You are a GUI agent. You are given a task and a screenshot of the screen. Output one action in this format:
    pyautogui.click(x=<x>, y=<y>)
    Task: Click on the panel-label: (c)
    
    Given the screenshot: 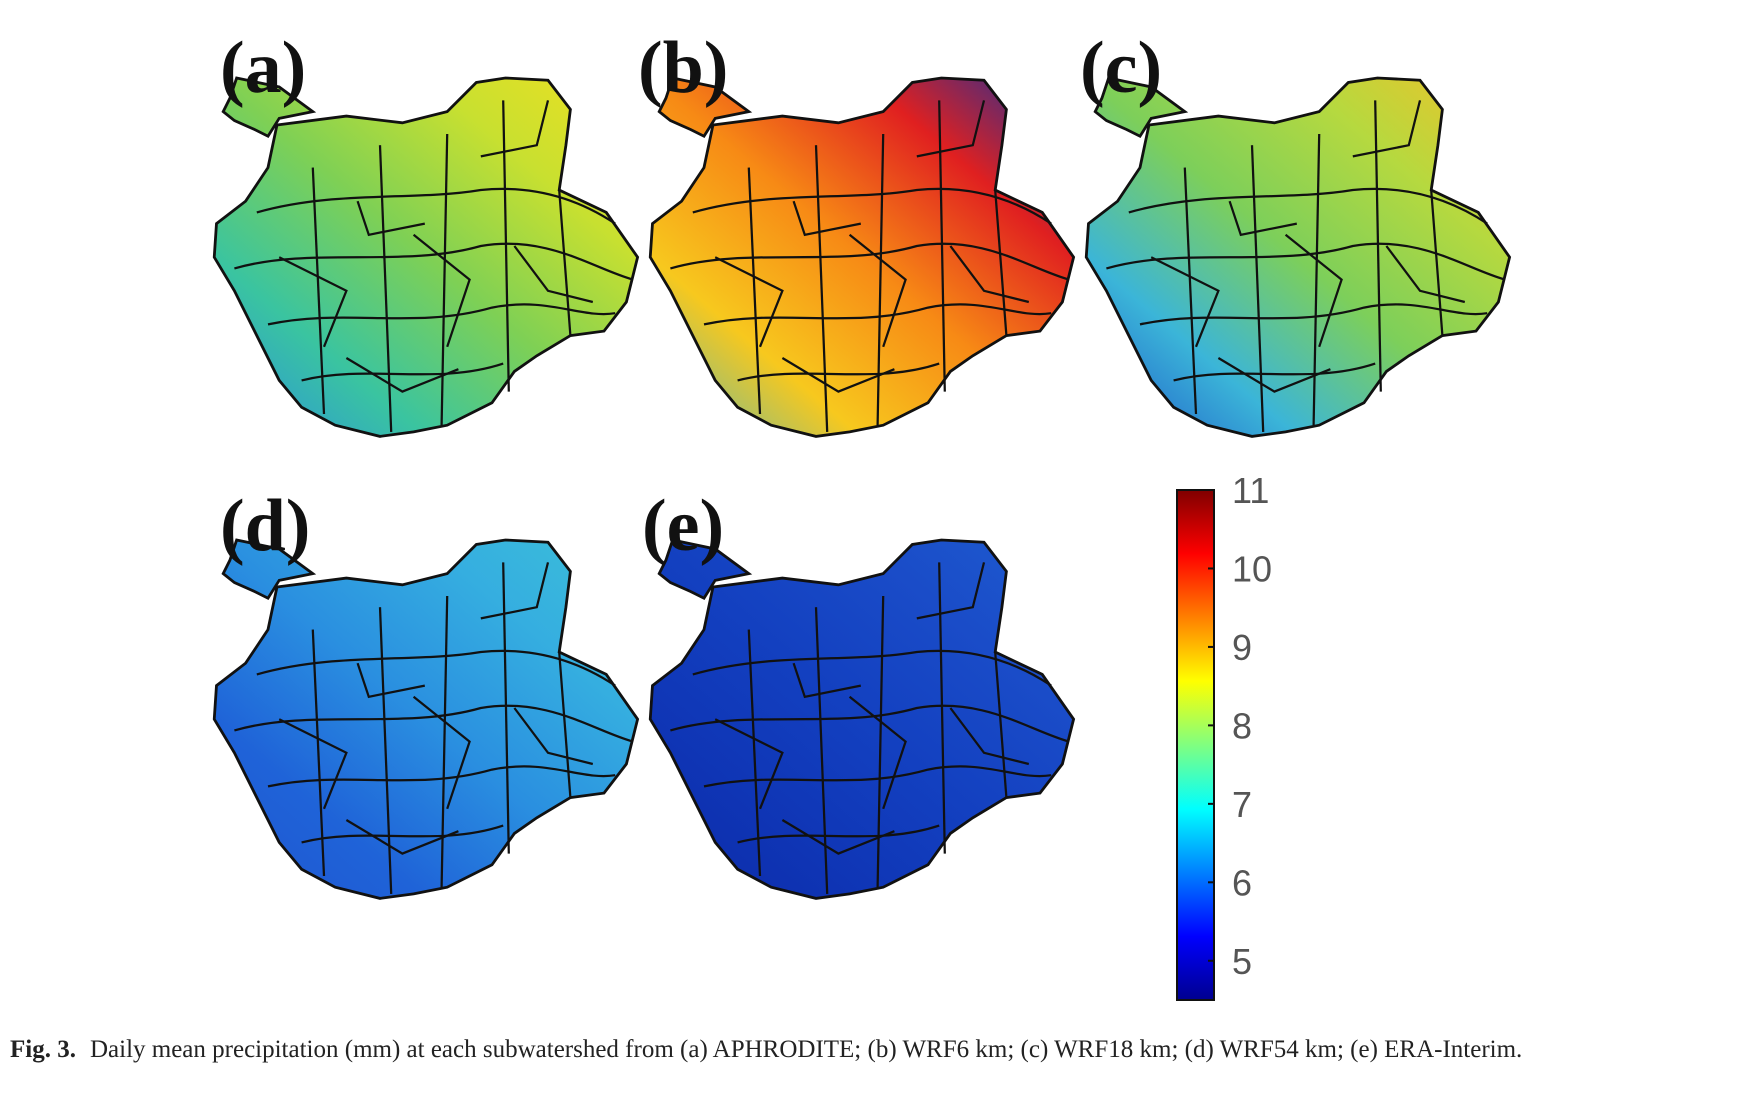 What is the action you would take?
    pyautogui.click(x=1121, y=68)
    